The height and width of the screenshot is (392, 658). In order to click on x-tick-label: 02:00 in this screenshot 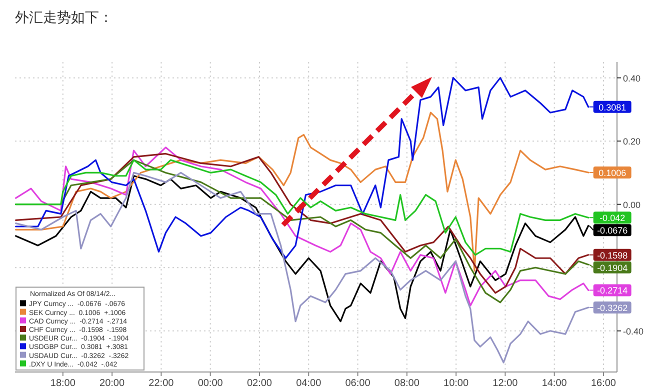, I will do `click(259, 383)`.